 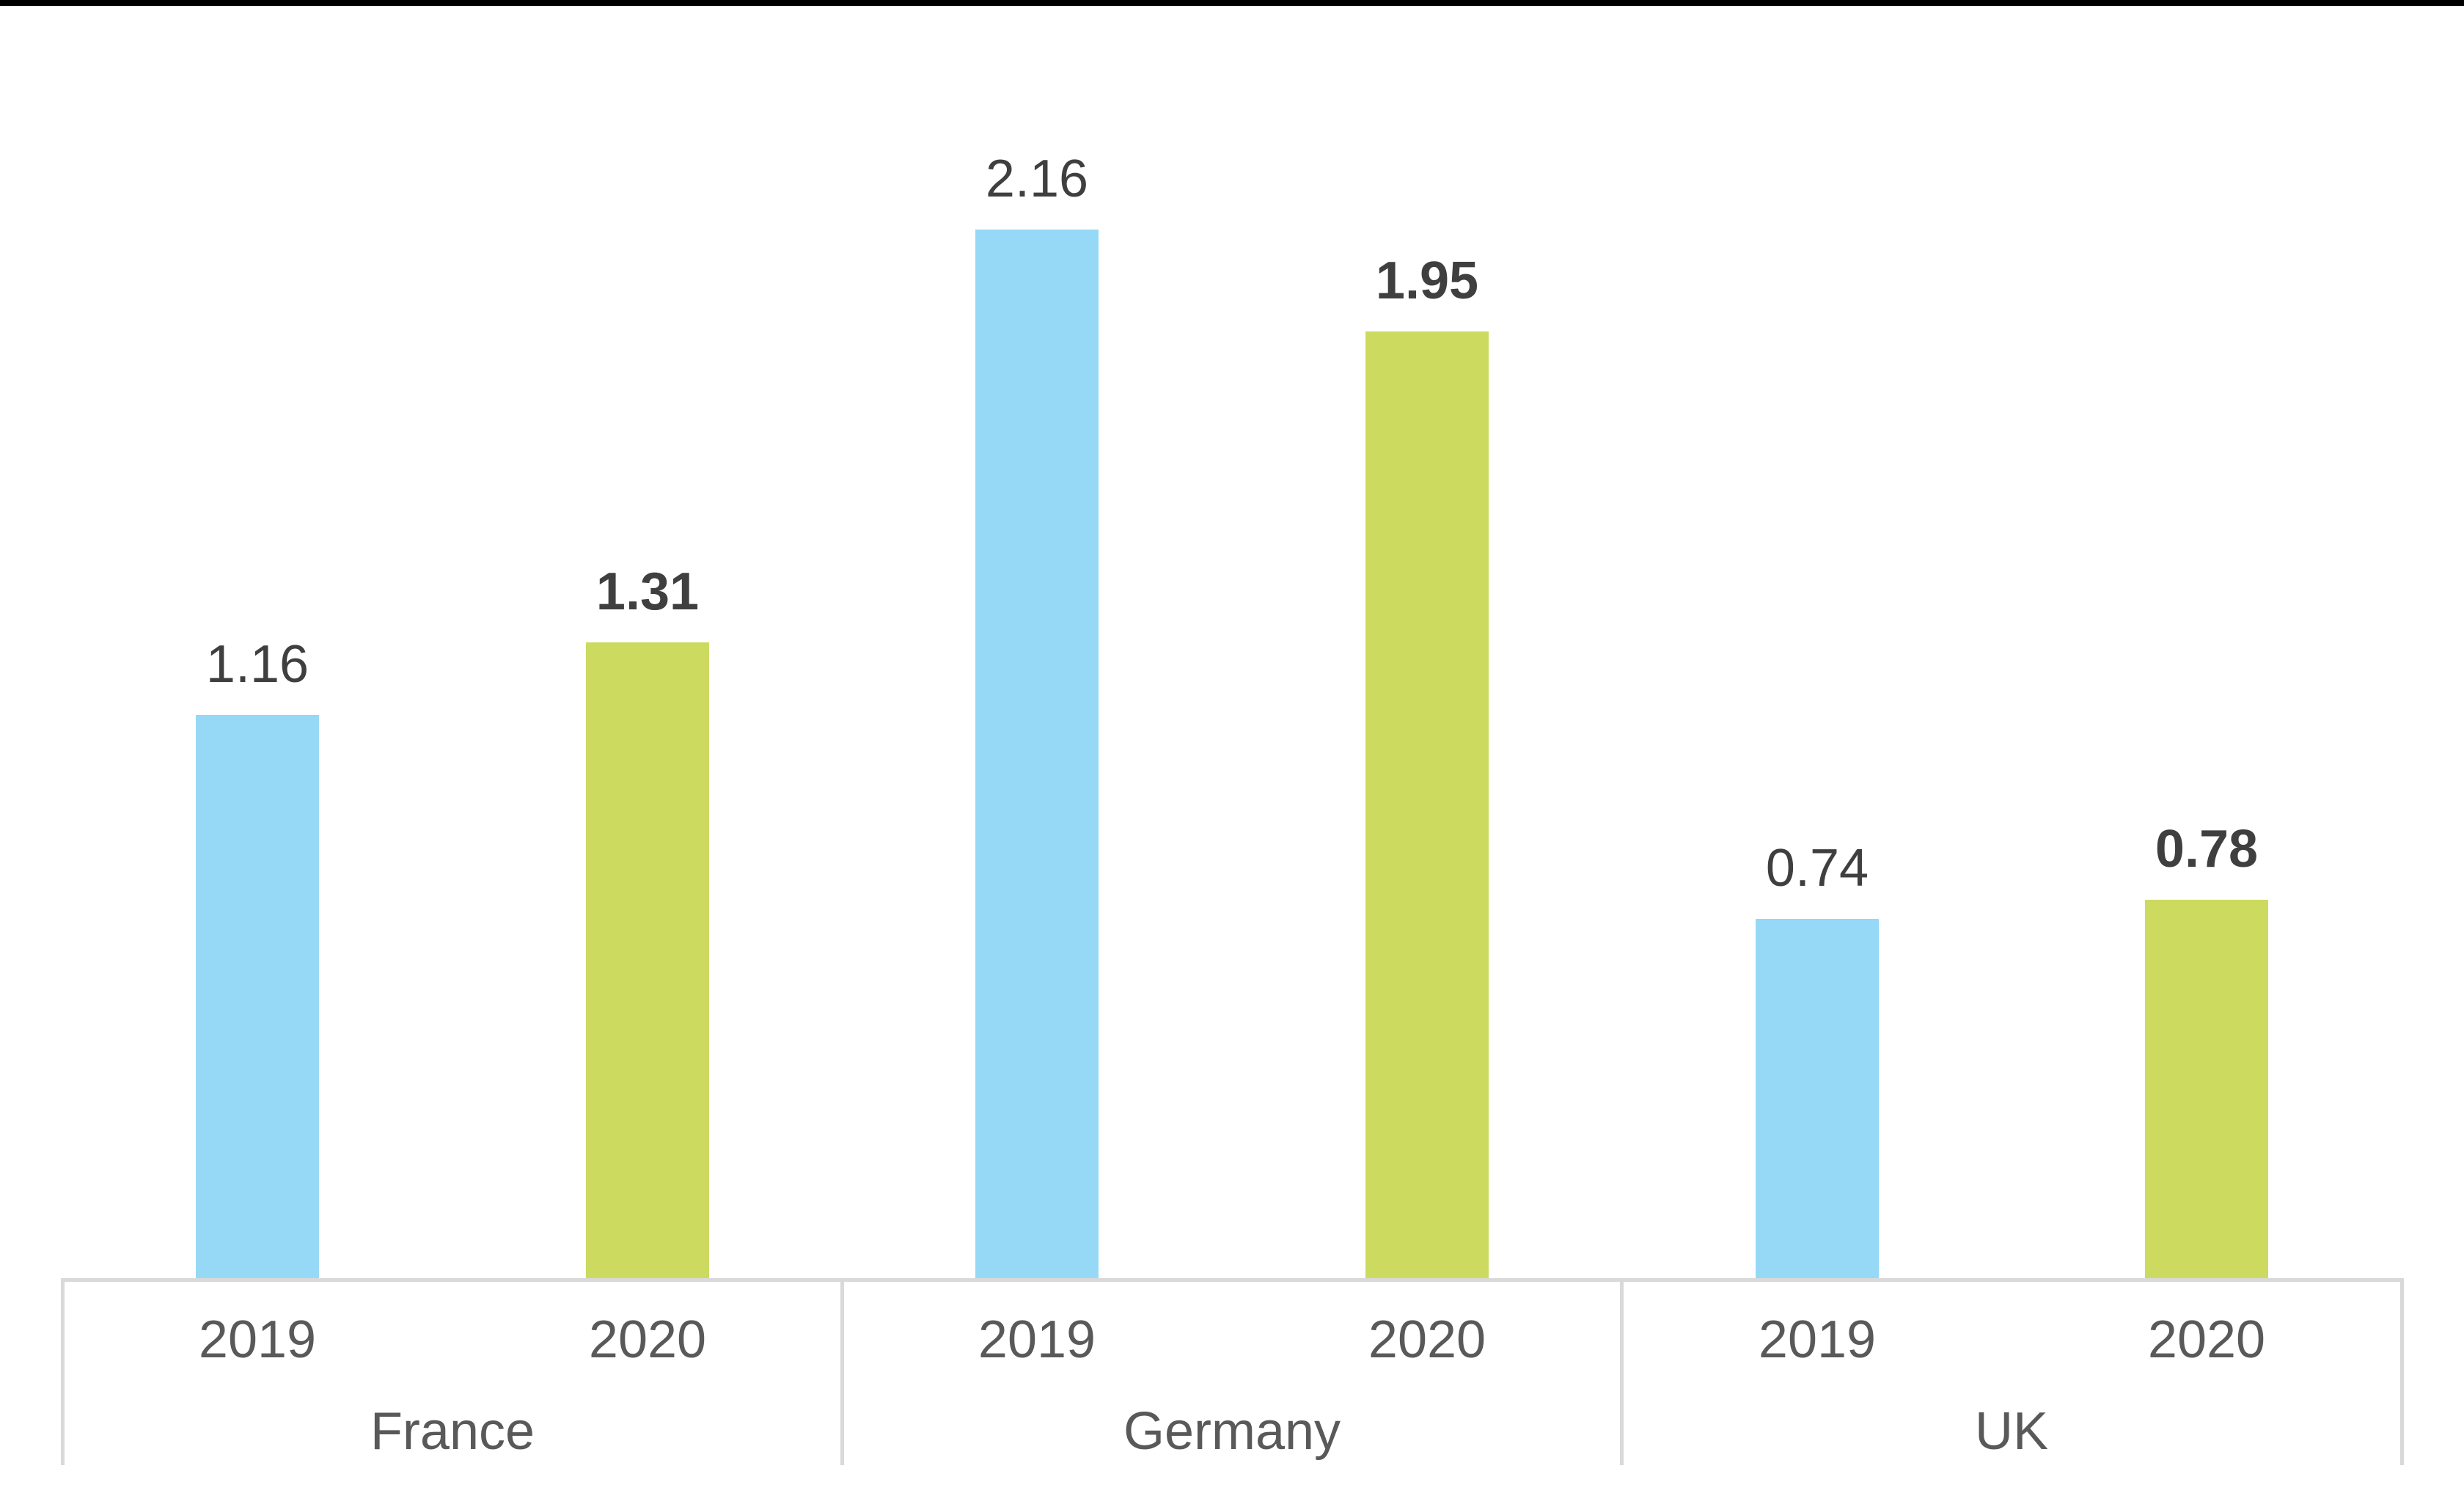 What do you see at coordinates (1037, 1339) in the screenshot?
I see `year-tick-label-germany-2019: 2019` at bounding box center [1037, 1339].